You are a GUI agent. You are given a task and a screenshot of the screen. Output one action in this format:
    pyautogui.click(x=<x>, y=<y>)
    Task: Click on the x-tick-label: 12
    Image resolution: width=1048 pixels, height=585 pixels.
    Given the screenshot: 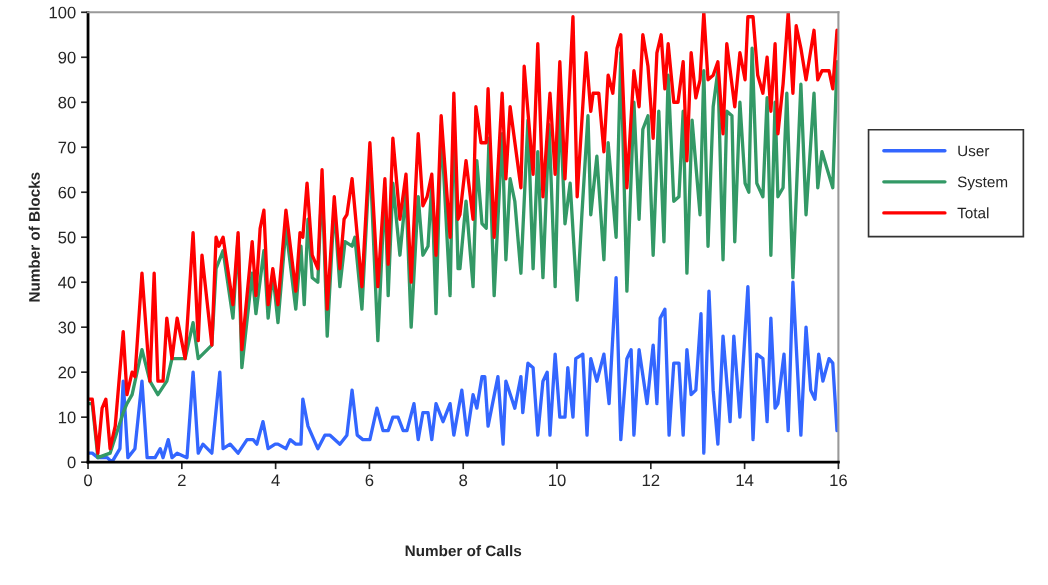 What is the action you would take?
    pyautogui.click(x=651, y=480)
    